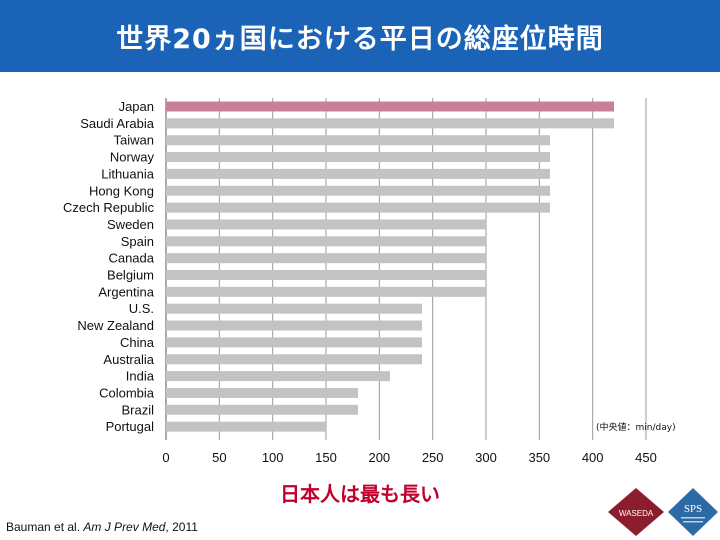  Describe the element at coordinates (326, 291) in the screenshot. I see `bar-argentina` at that location.